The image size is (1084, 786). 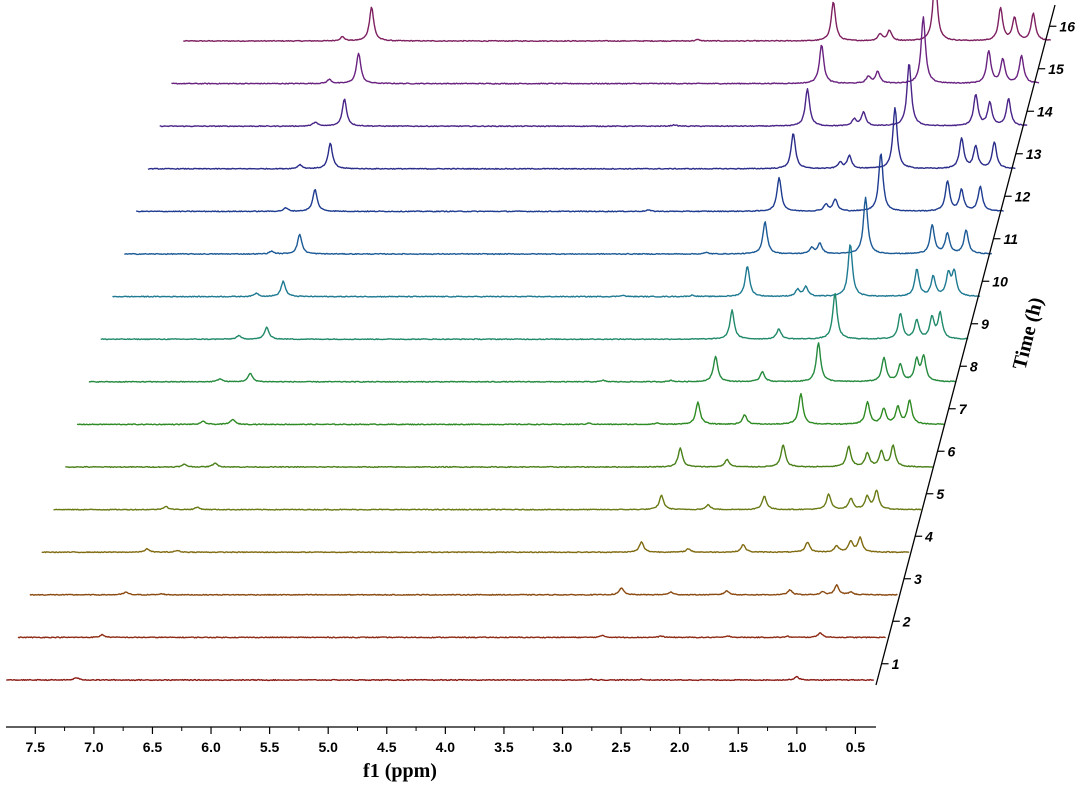 I want to click on x-tick-label: 7.5, so click(x=36, y=747).